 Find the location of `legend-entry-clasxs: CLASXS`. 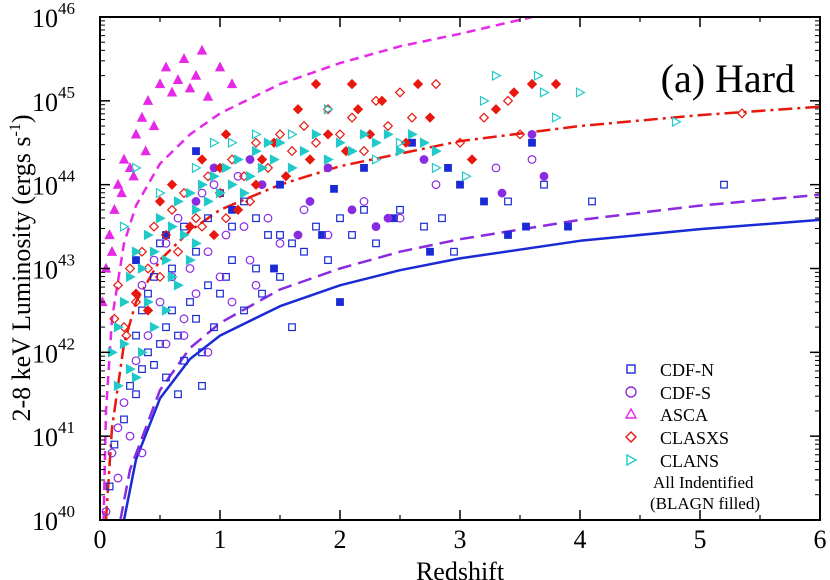

legend-entry-clasxs: CLASXS is located at coordinates (677, 438).